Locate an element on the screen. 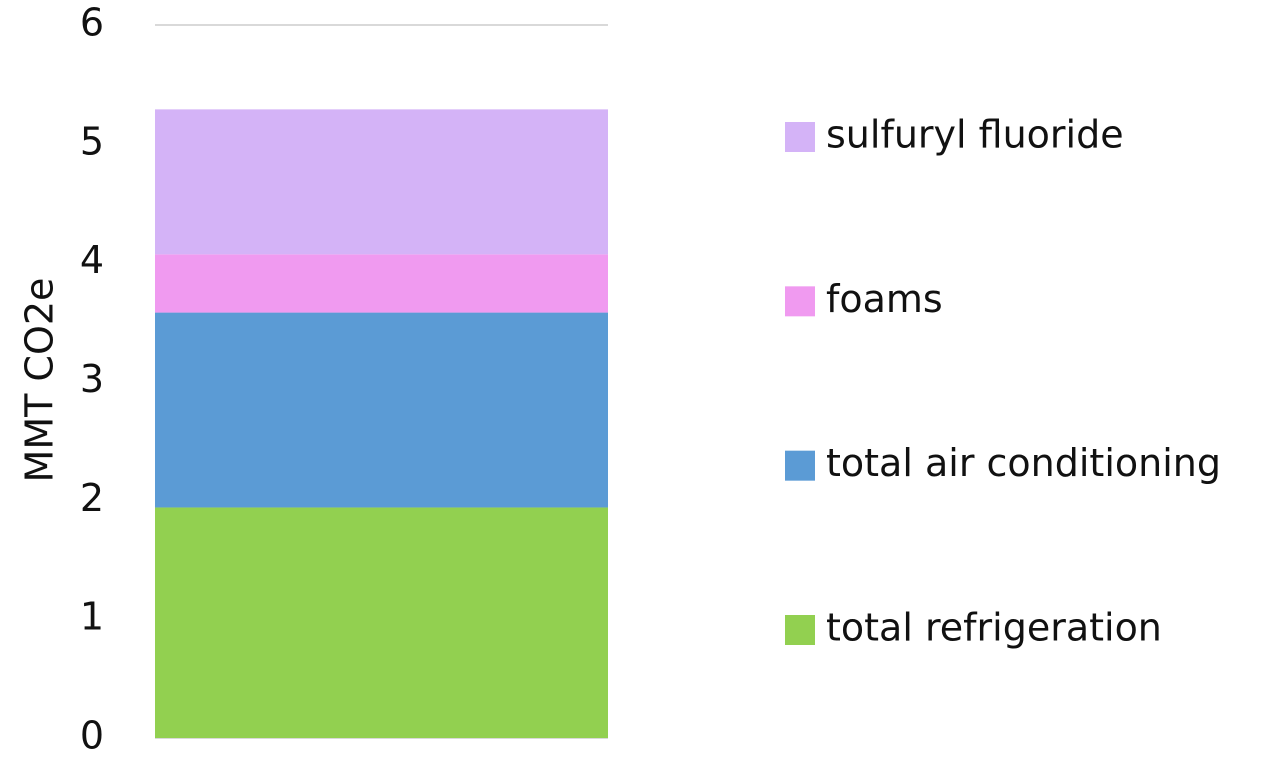 The height and width of the screenshot is (757, 1278). legend-label: sulfuryl fluoride is located at coordinates (975, 135).